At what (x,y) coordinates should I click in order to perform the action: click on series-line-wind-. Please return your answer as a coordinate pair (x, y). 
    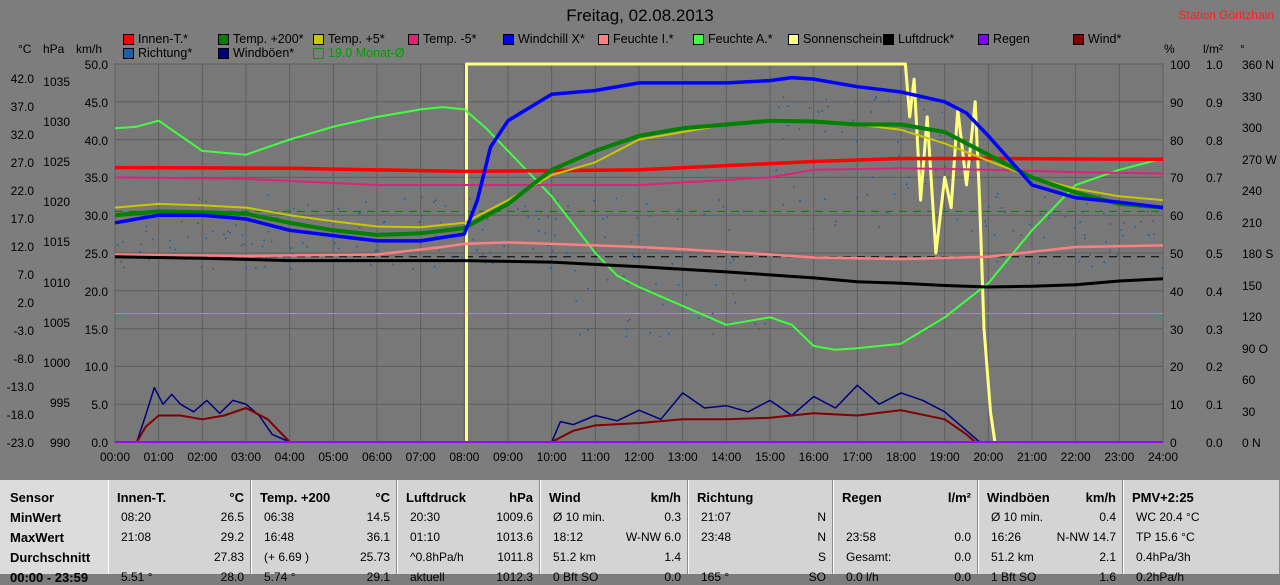
    Looking at the image, I should click on (639, 425).